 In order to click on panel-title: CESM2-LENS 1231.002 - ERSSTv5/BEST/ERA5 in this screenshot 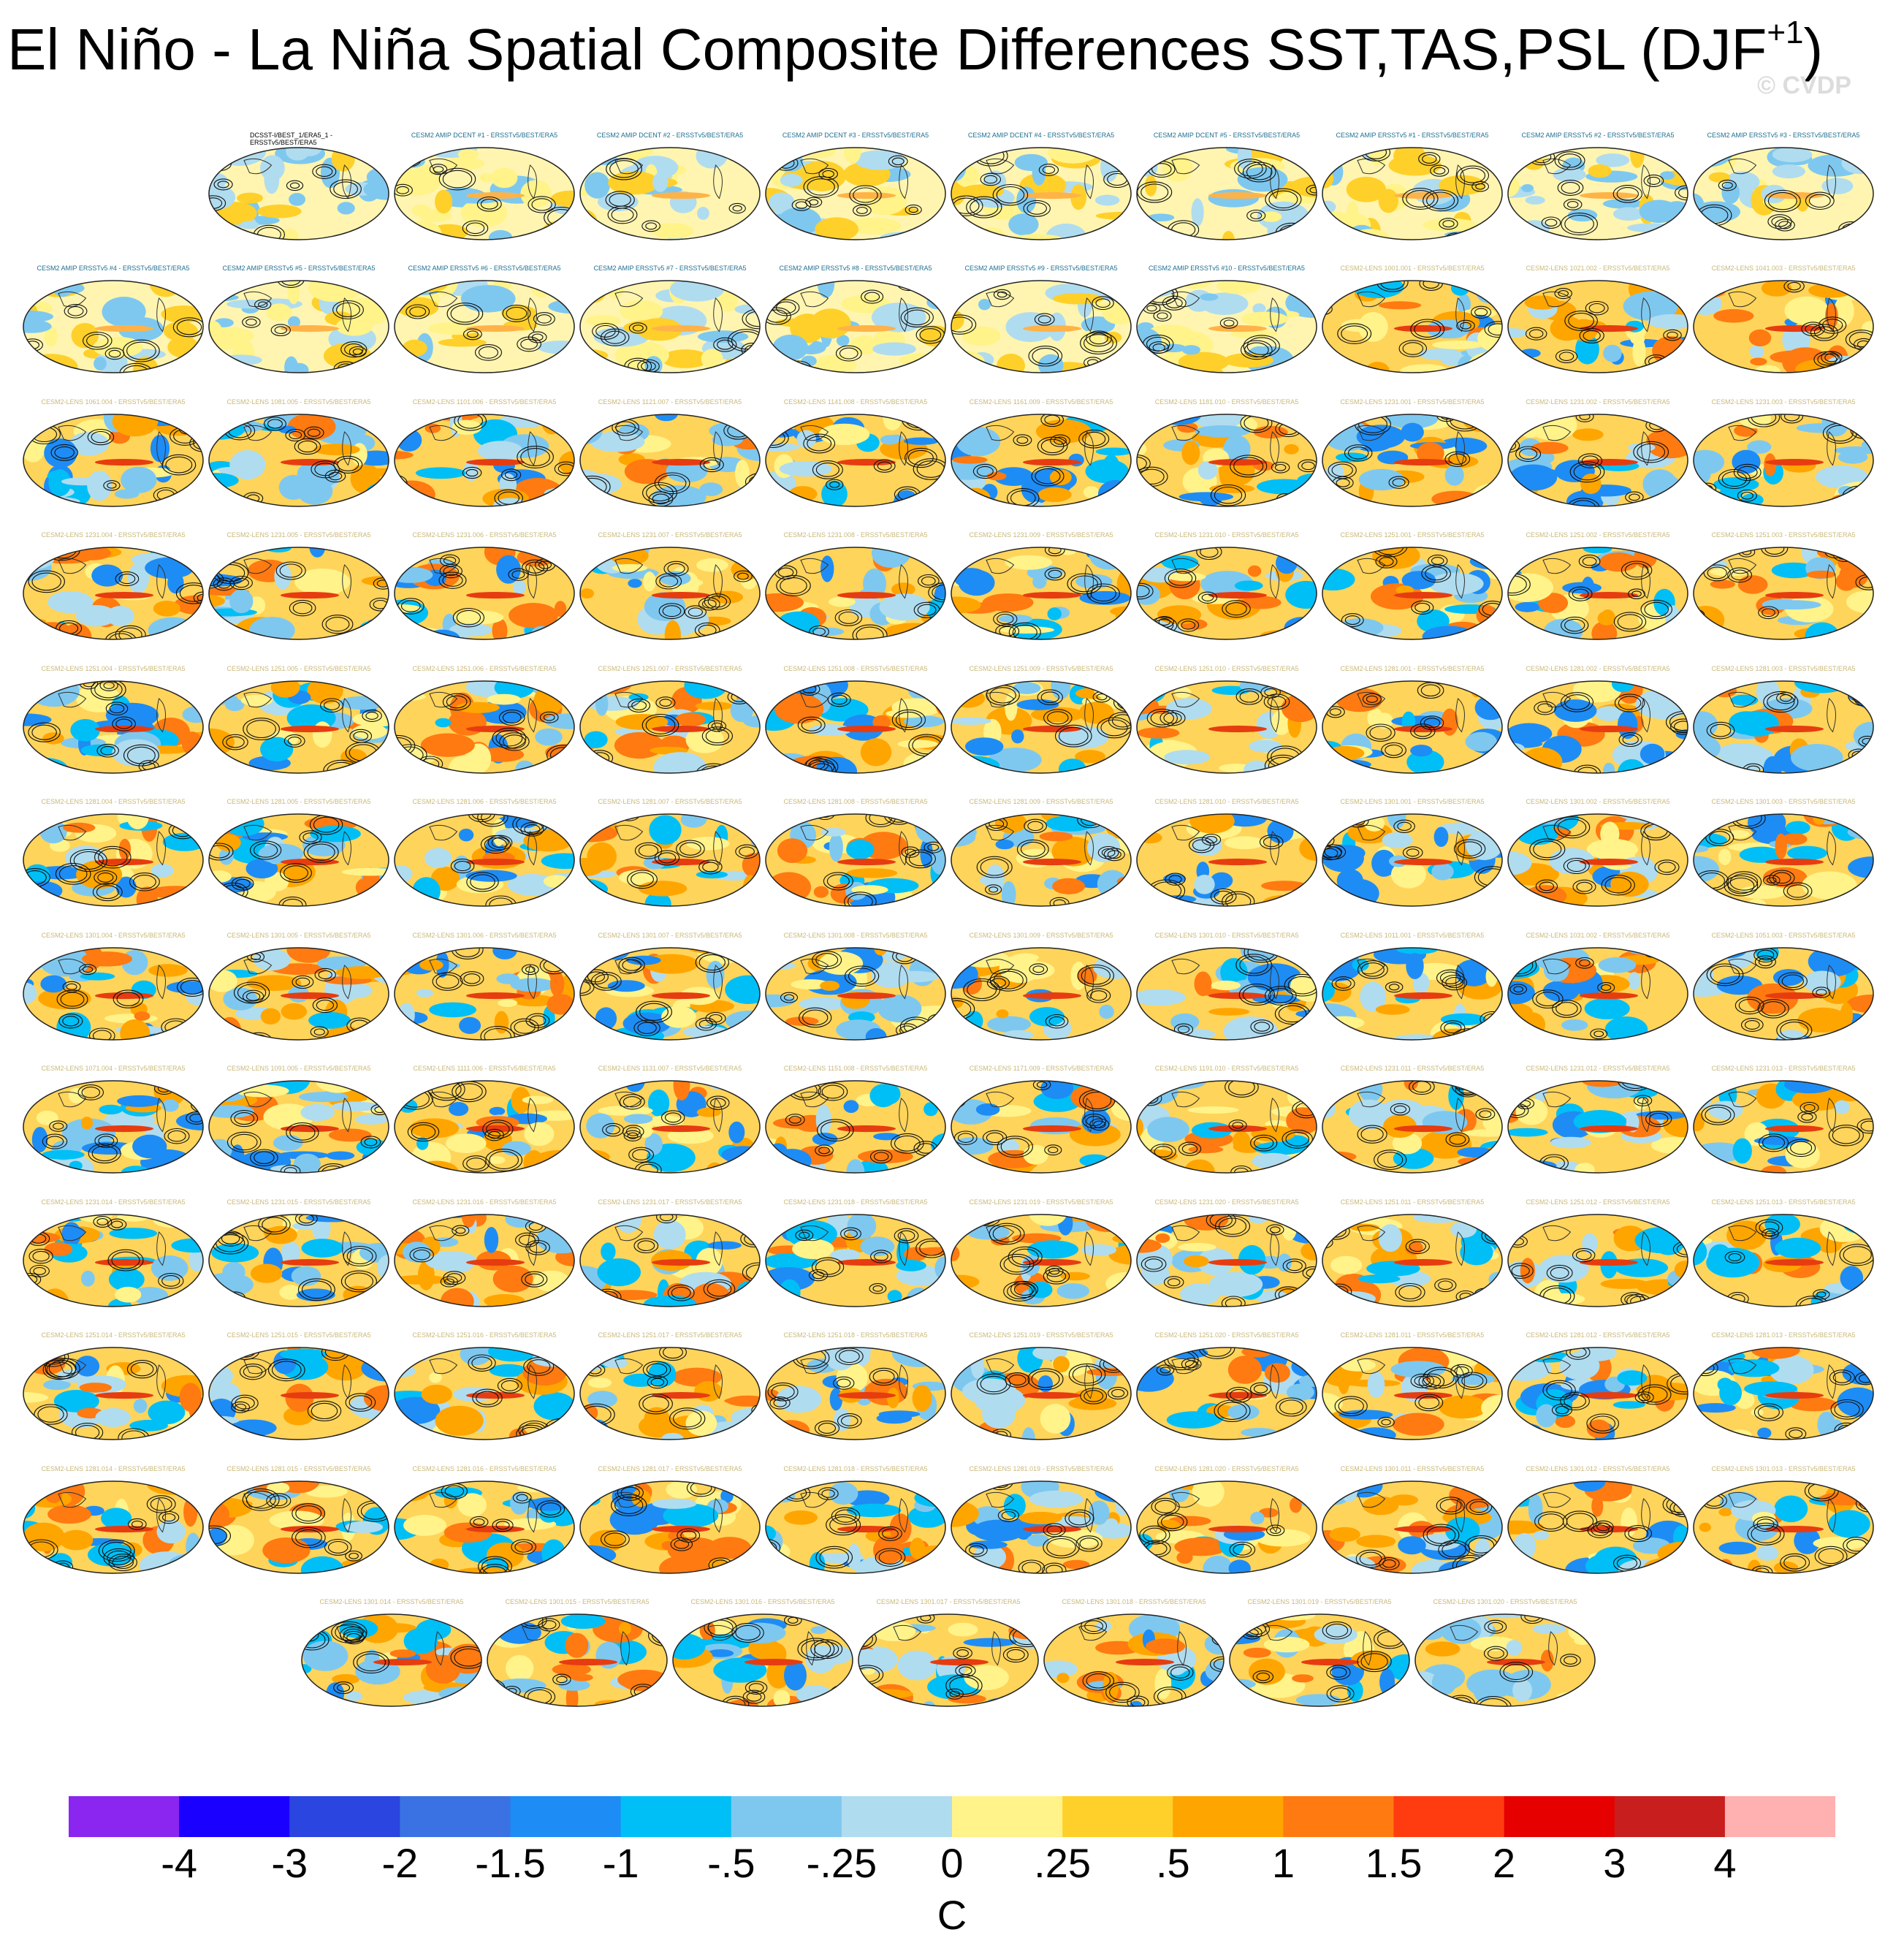, I will do `click(1598, 402)`.